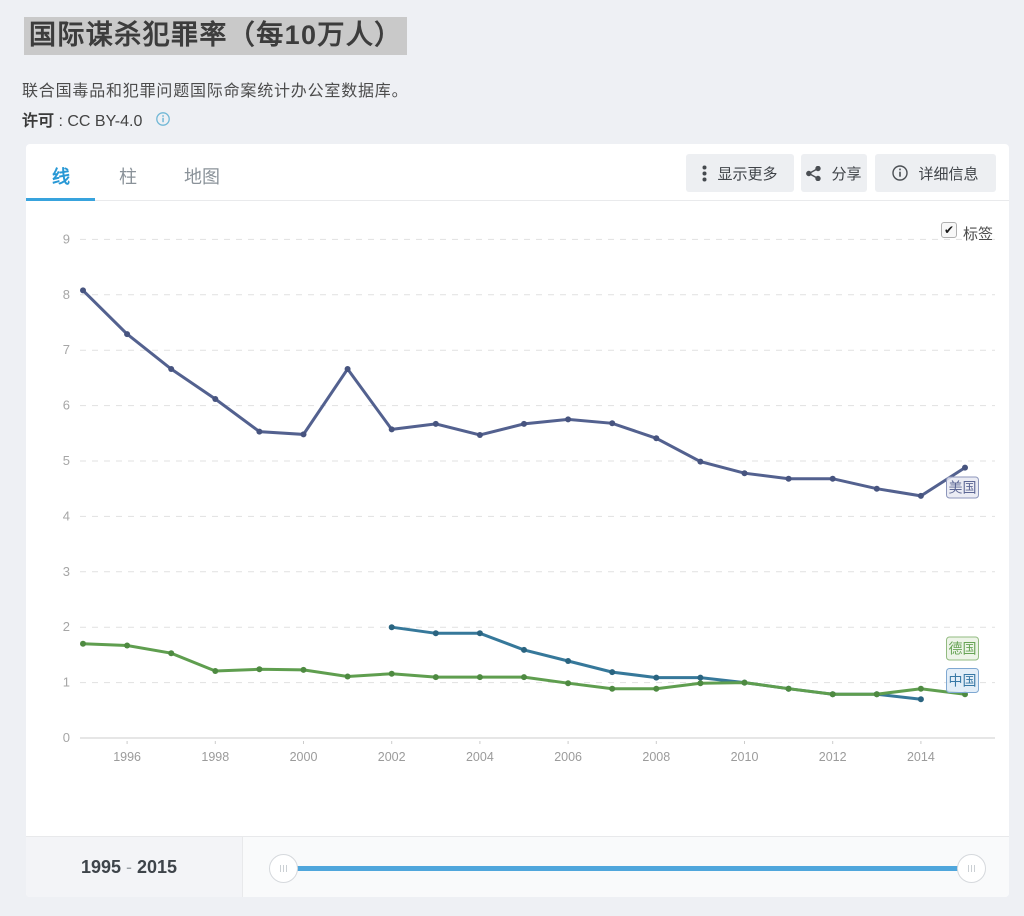 The image size is (1024, 916). What do you see at coordinates (66, 515) in the screenshot?
I see `svg-text: 4` at bounding box center [66, 515].